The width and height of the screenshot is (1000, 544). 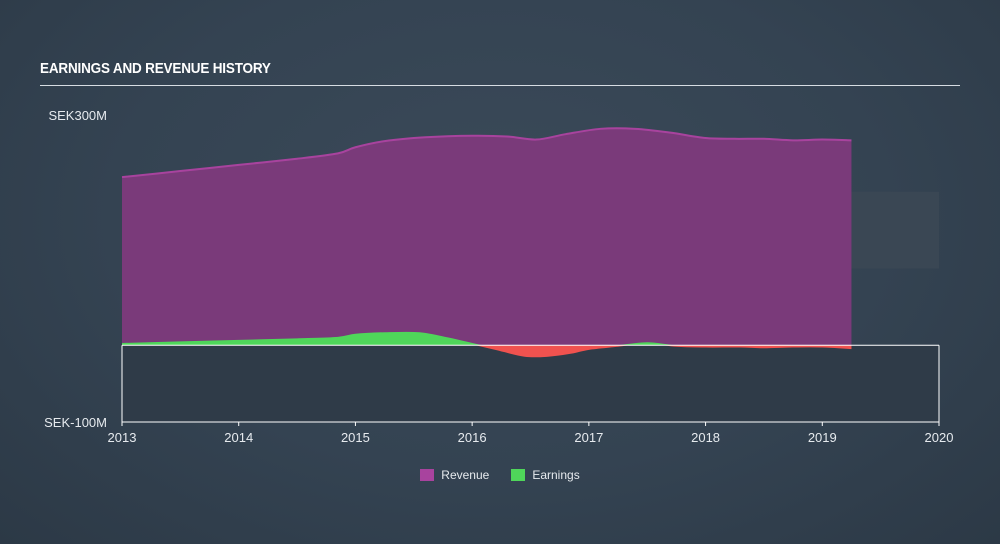 I want to click on revenue-swatch, so click(x=427, y=475).